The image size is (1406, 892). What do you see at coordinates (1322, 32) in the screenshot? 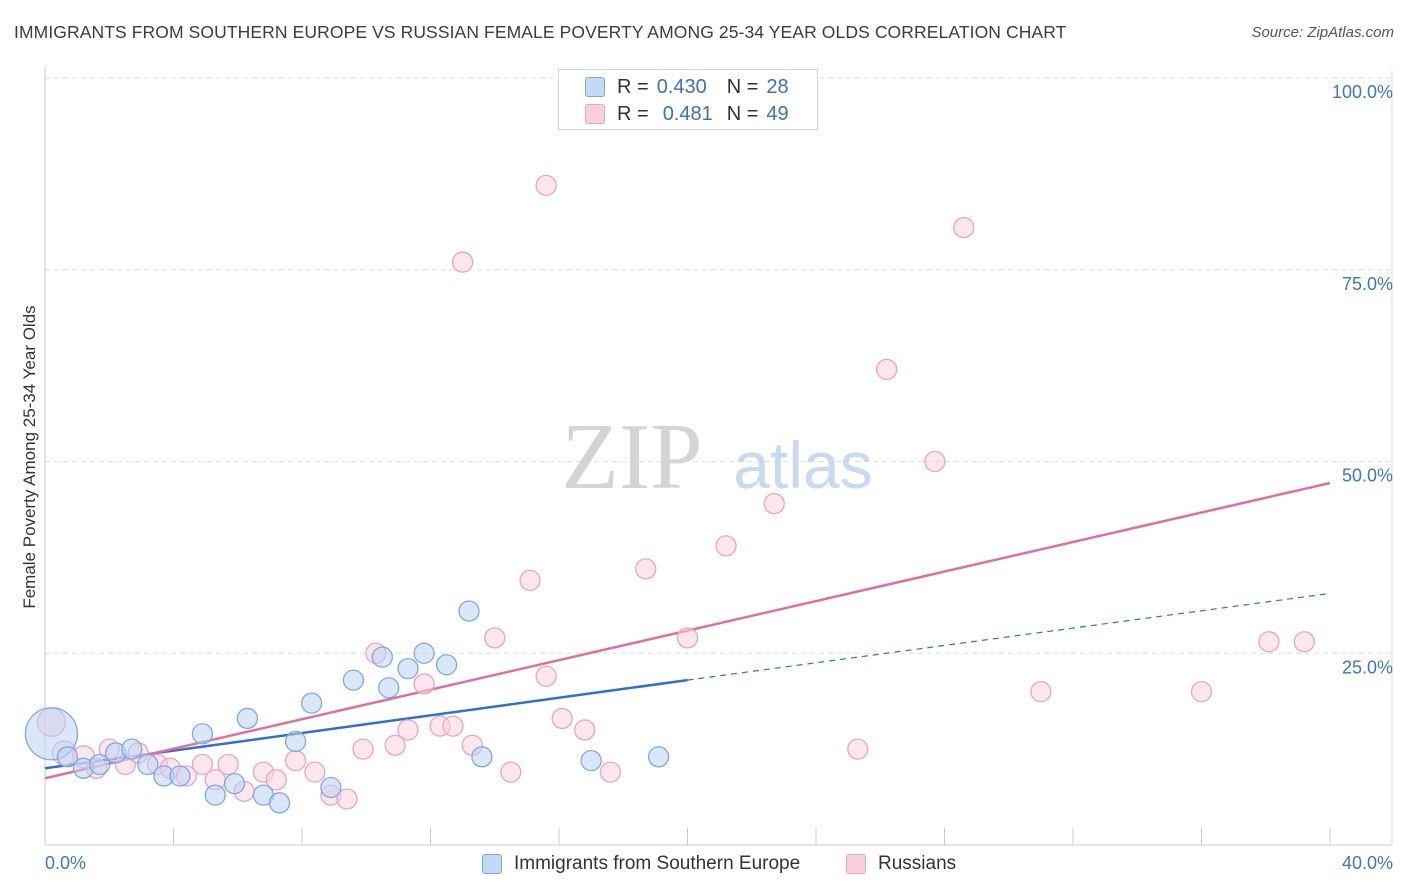
I see `source-credit: Source: ZipAtlas.com` at bounding box center [1322, 32].